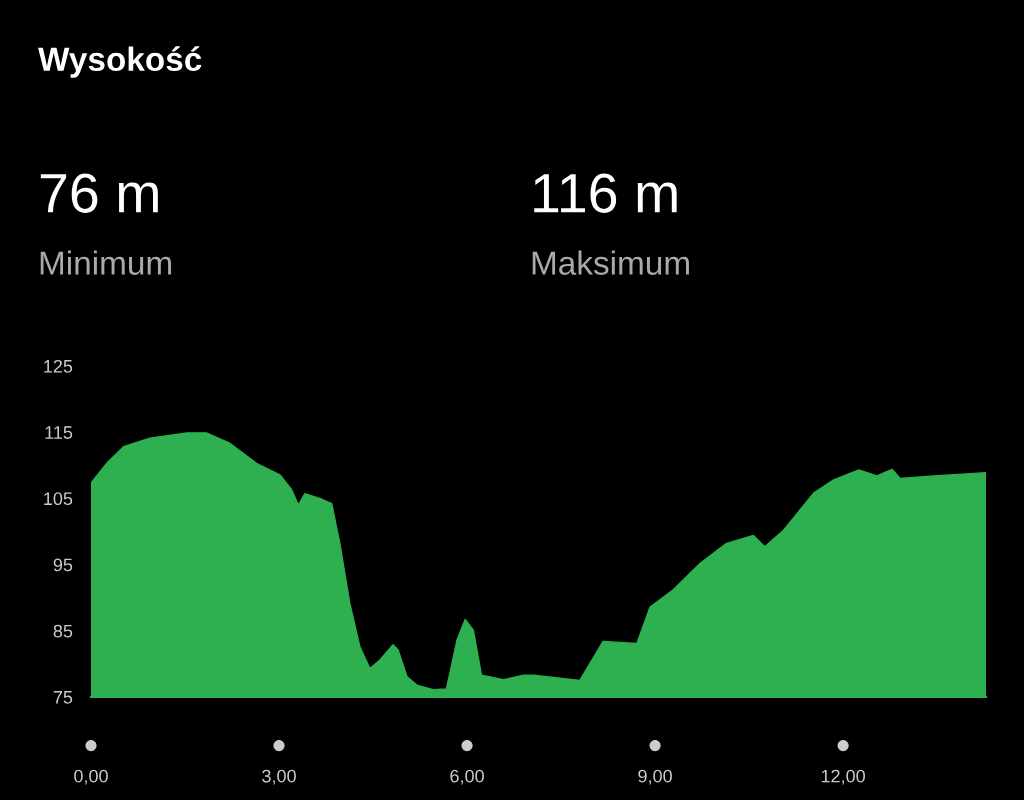  What do you see at coordinates (610, 262) in the screenshot?
I see `text: Maksimum` at bounding box center [610, 262].